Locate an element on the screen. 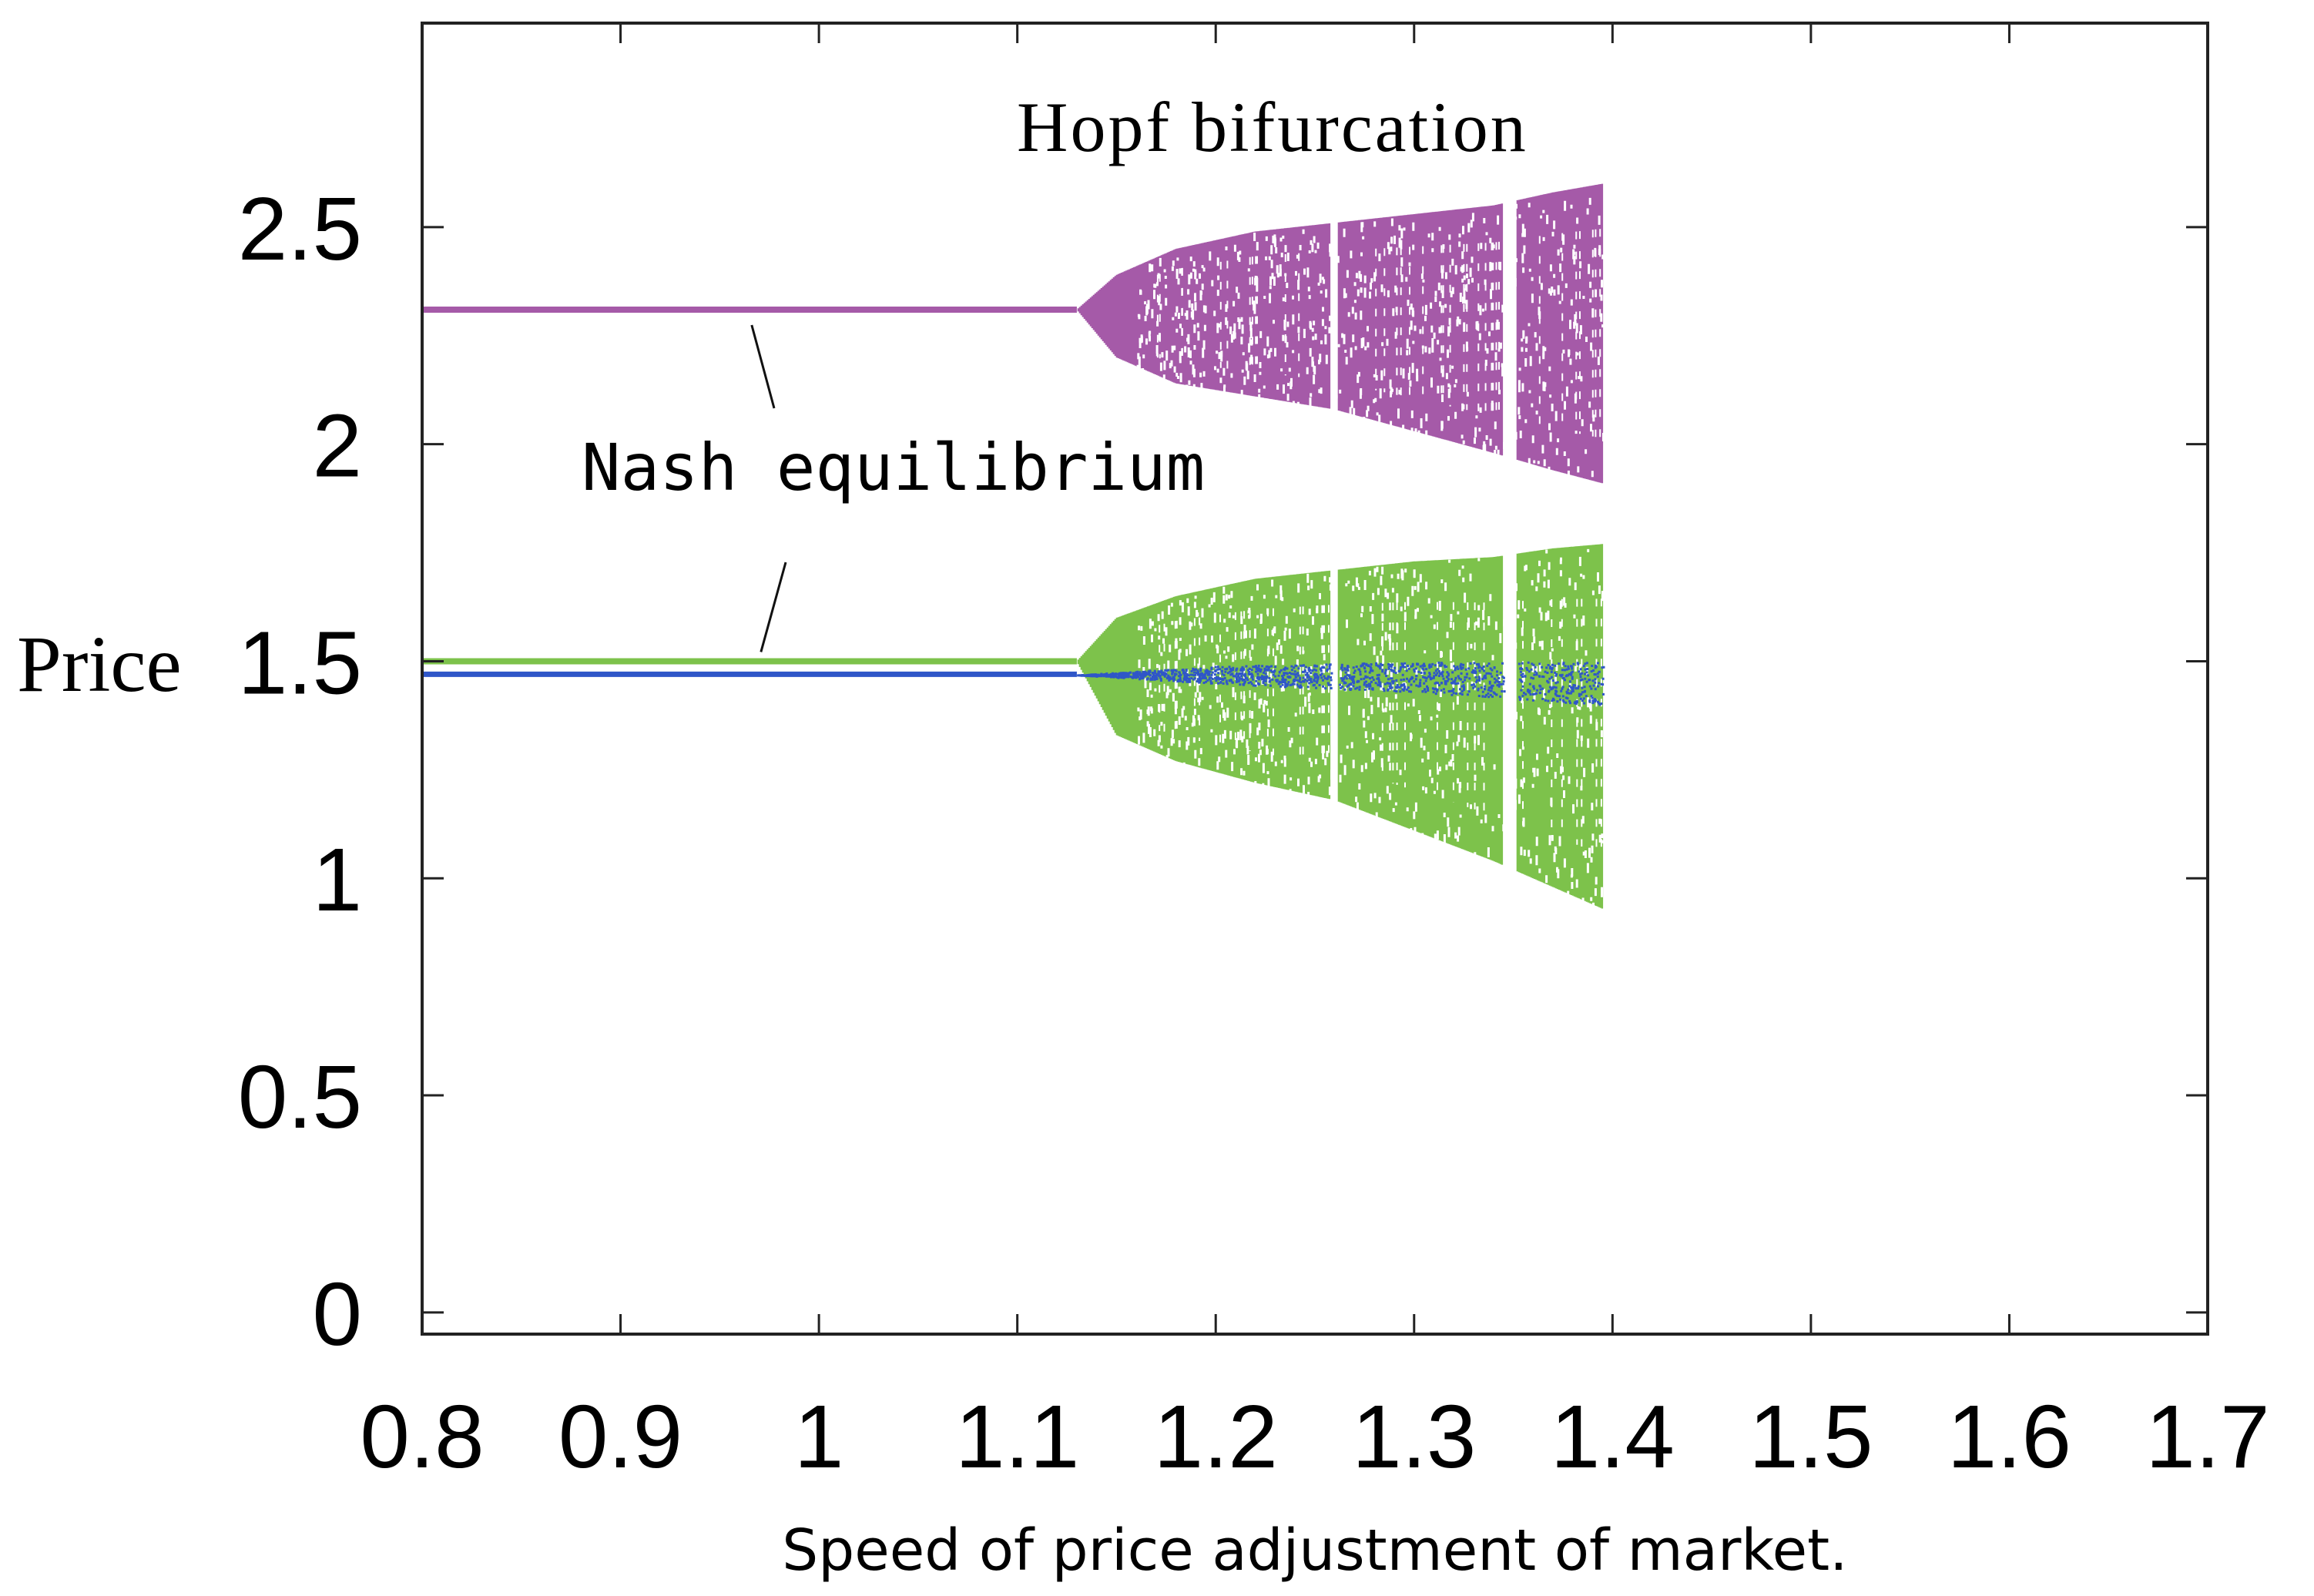 Image resolution: width=2314 pixels, height=1596 pixels. x-tick-label: 1.2 is located at coordinates (1216, 1437).